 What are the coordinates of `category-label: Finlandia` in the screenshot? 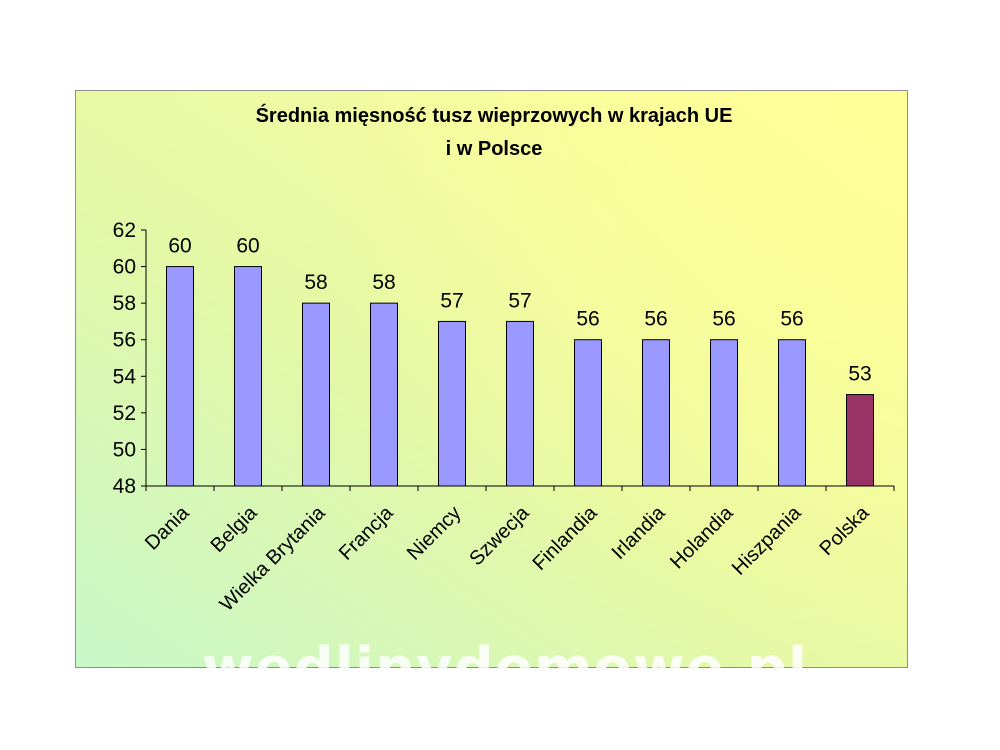 It's located at (566, 538).